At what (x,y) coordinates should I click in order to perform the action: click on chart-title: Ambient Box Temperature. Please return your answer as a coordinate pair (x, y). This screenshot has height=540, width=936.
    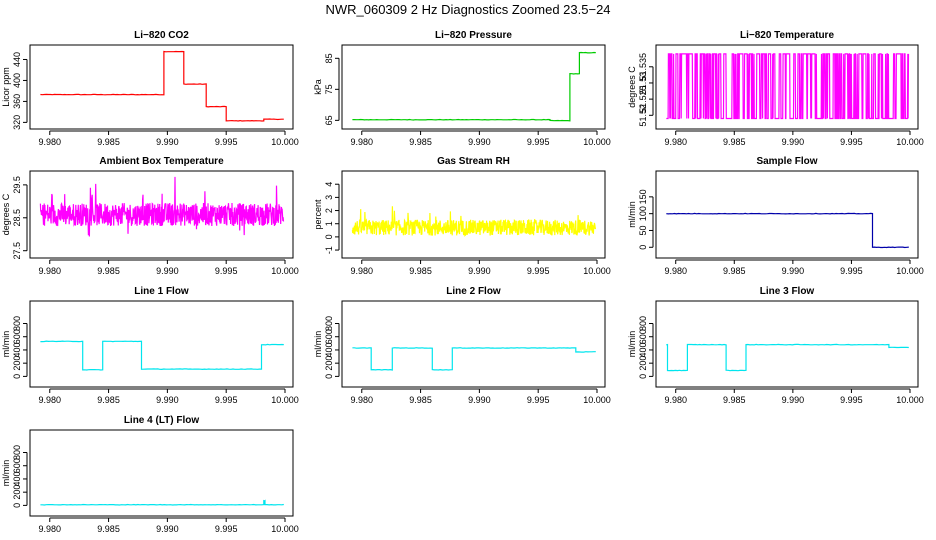
    Looking at the image, I should click on (161, 161).